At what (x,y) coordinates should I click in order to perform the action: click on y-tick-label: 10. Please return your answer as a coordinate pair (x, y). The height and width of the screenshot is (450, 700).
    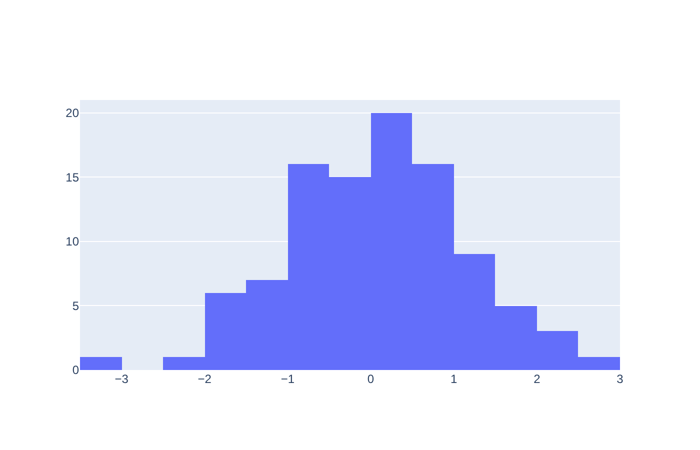
    Looking at the image, I should click on (73, 241).